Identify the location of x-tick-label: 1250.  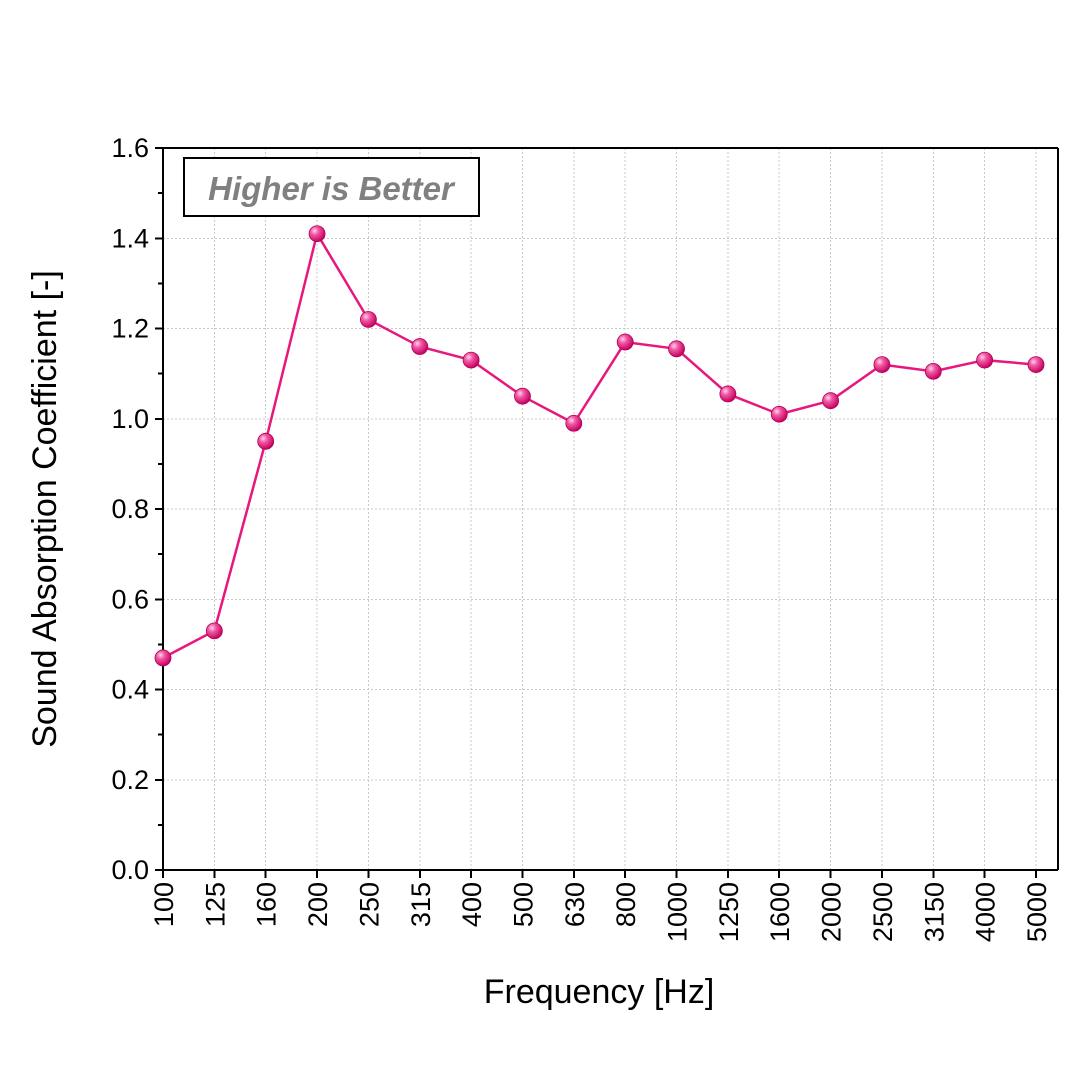
(729, 912).